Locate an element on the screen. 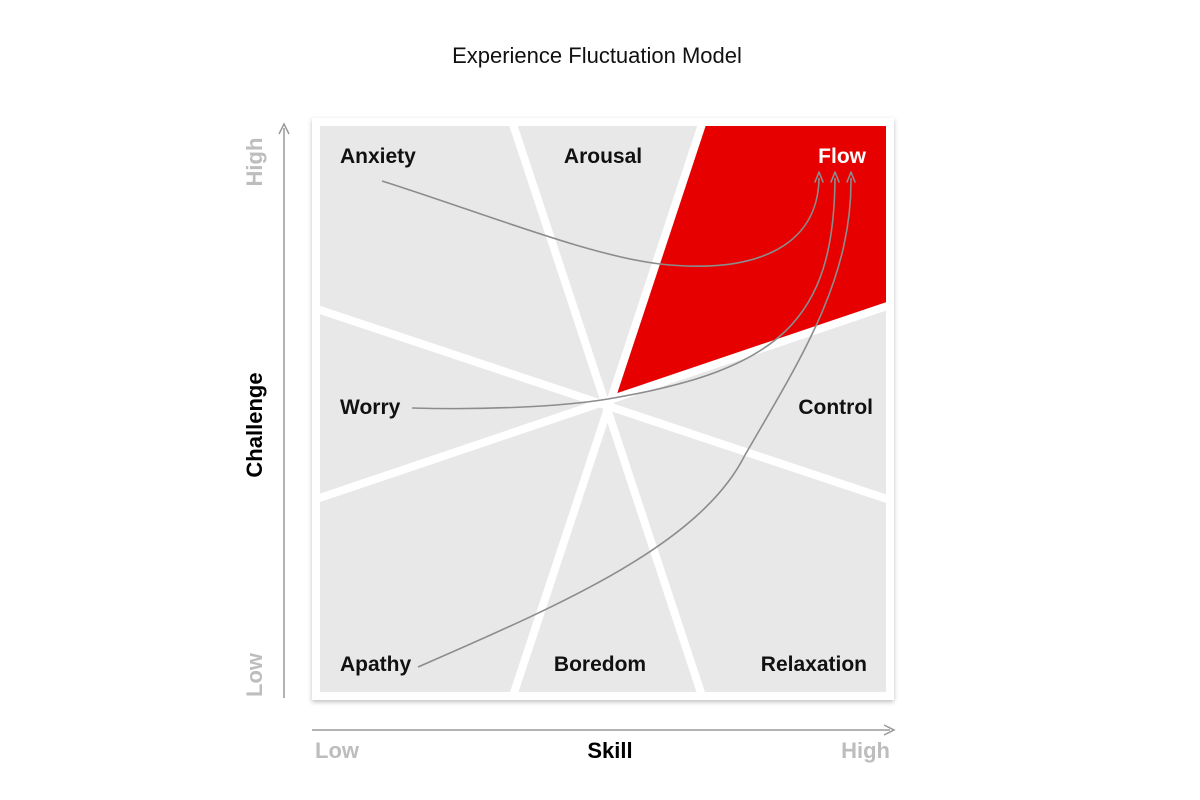 This screenshot has height=800, width=1200. y-axis-title: Challenge is located at coordinates (254, 424).